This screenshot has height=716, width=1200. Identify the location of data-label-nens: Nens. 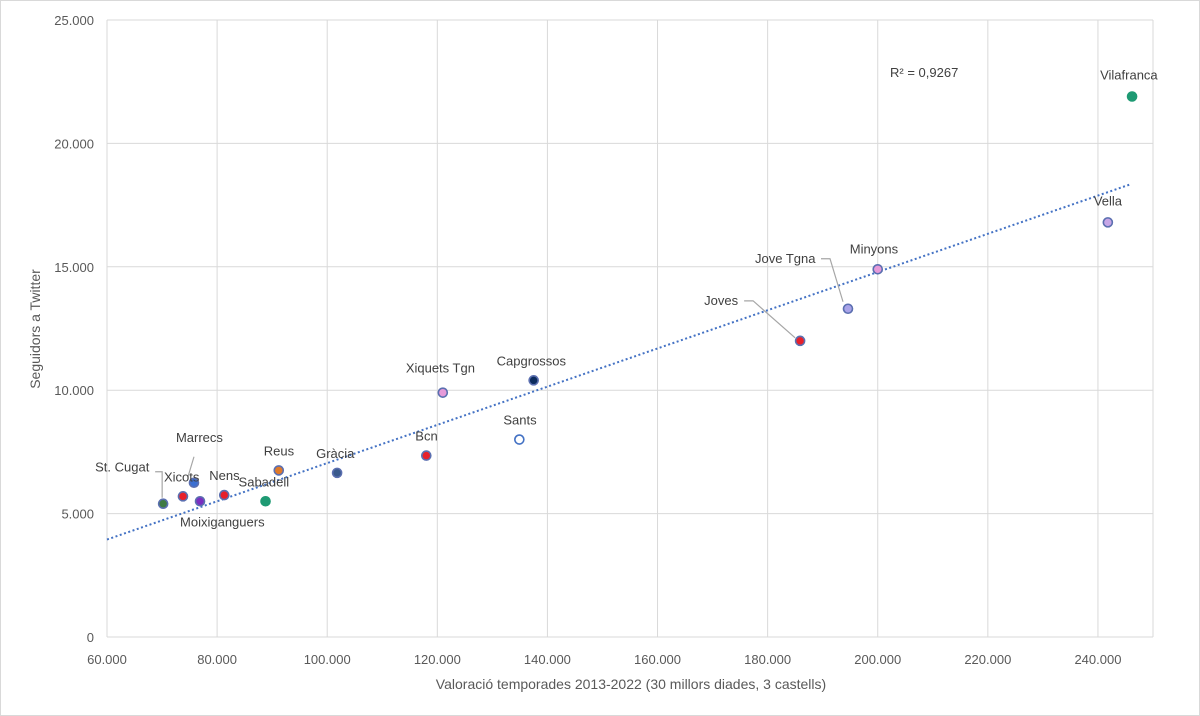
(224, 475).